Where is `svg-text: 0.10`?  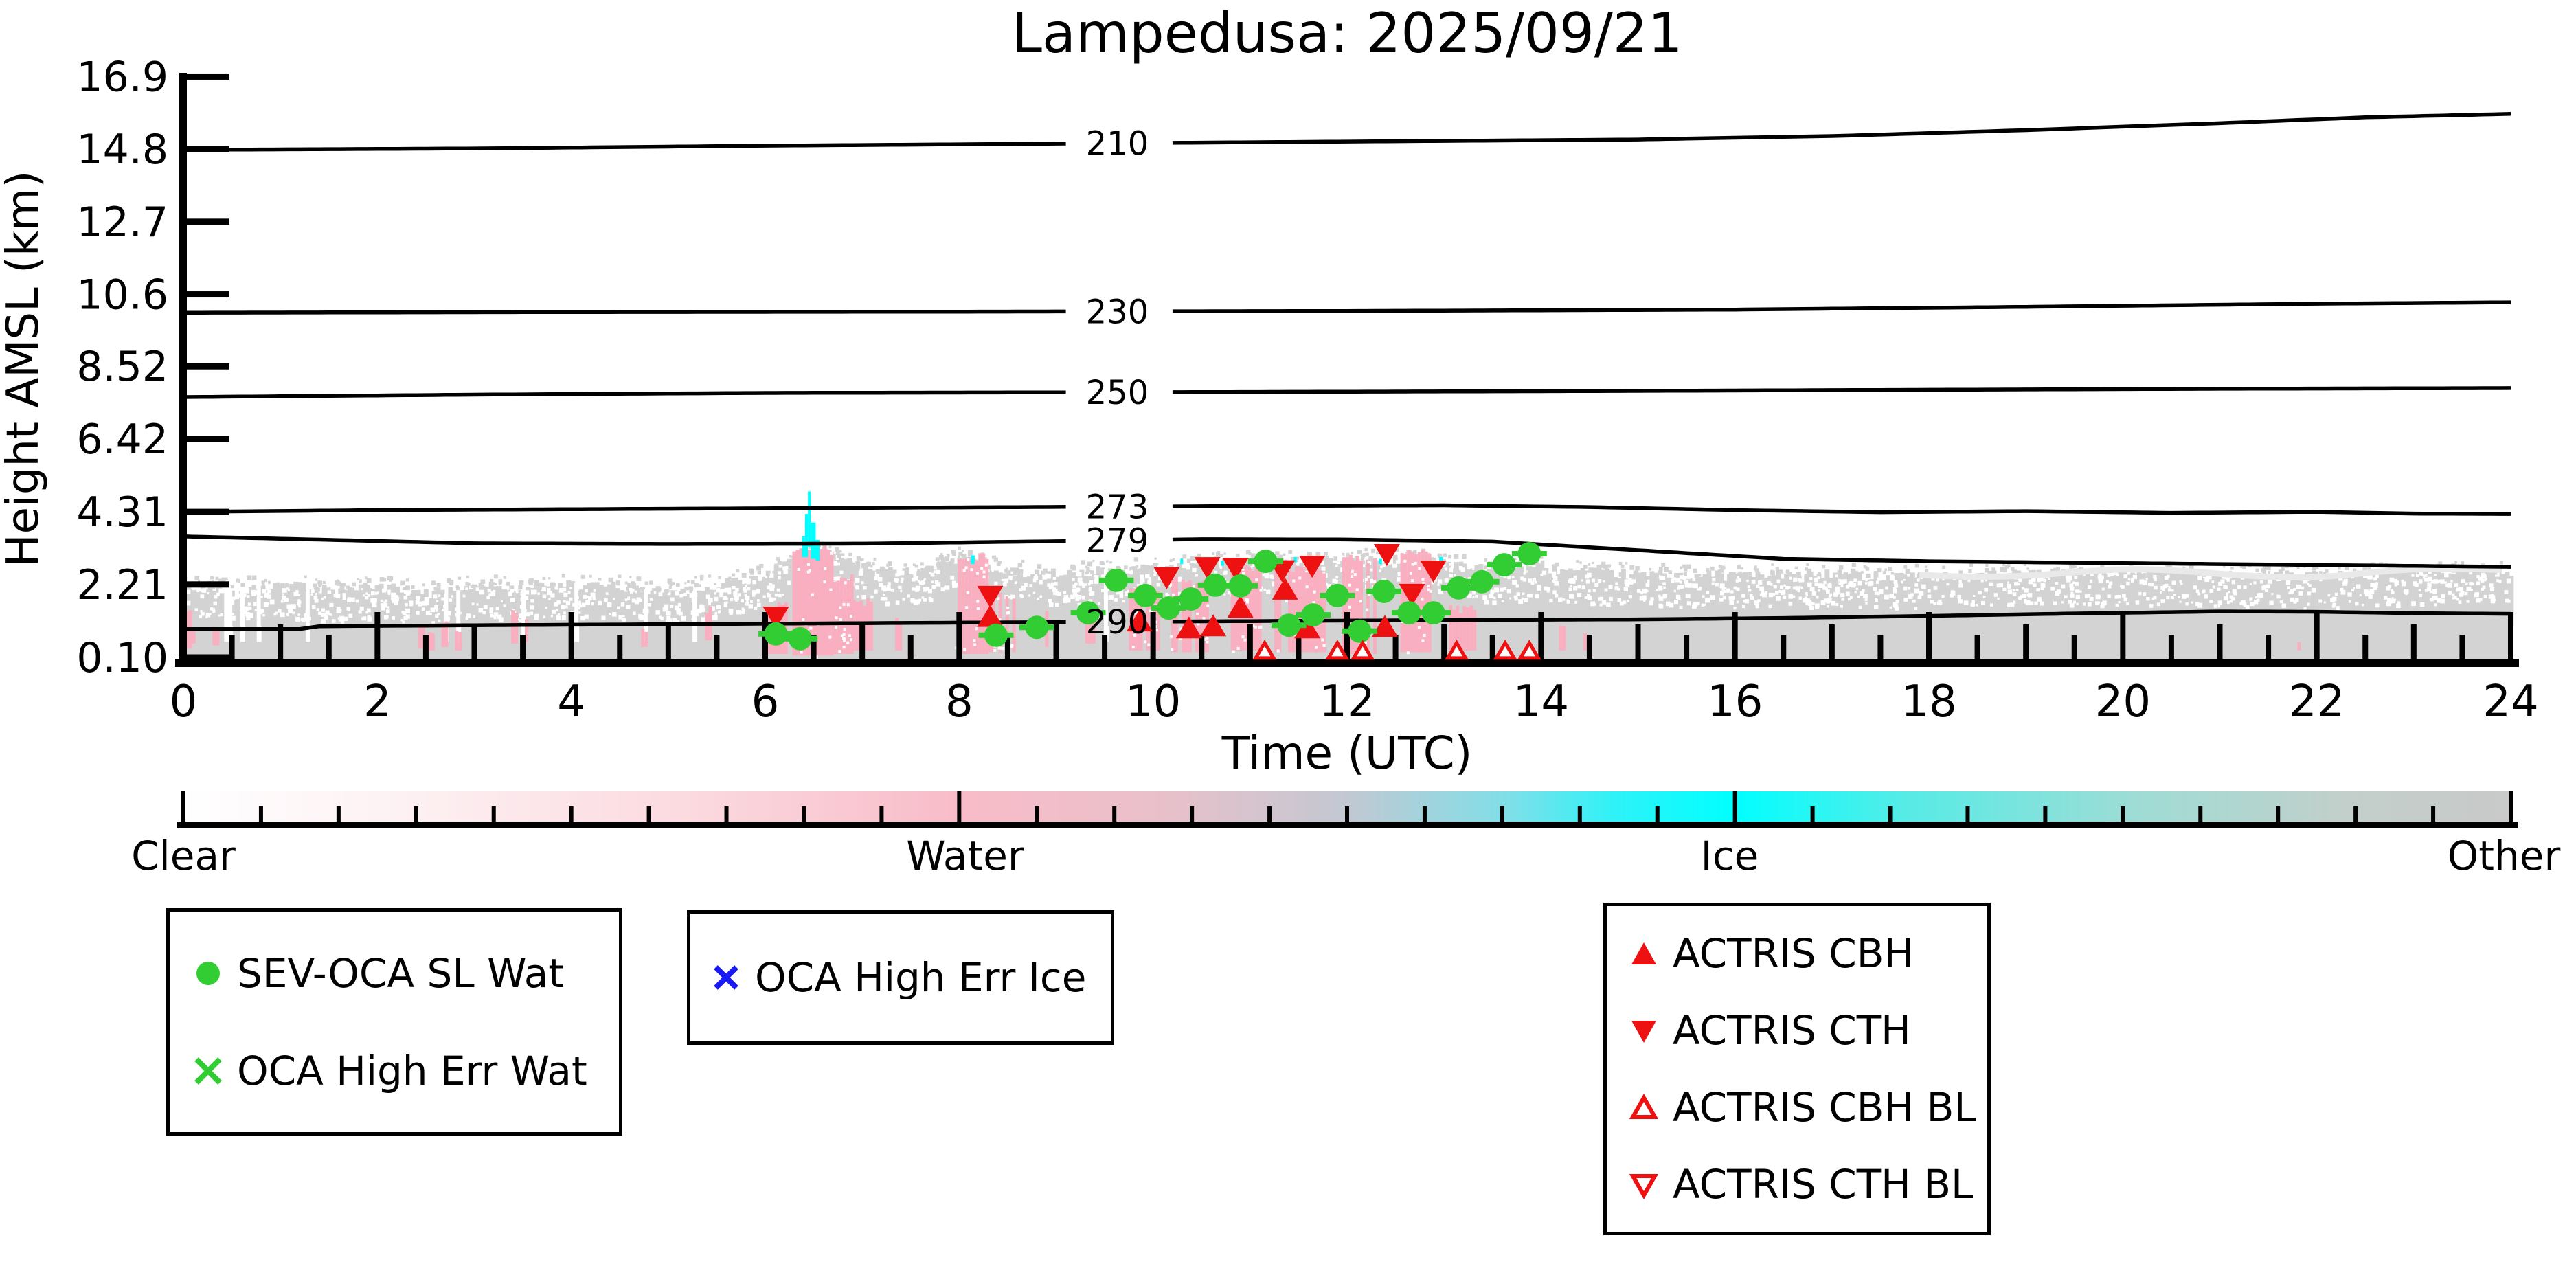
svg-text: 0.10 is located at coordinates (122, 658).